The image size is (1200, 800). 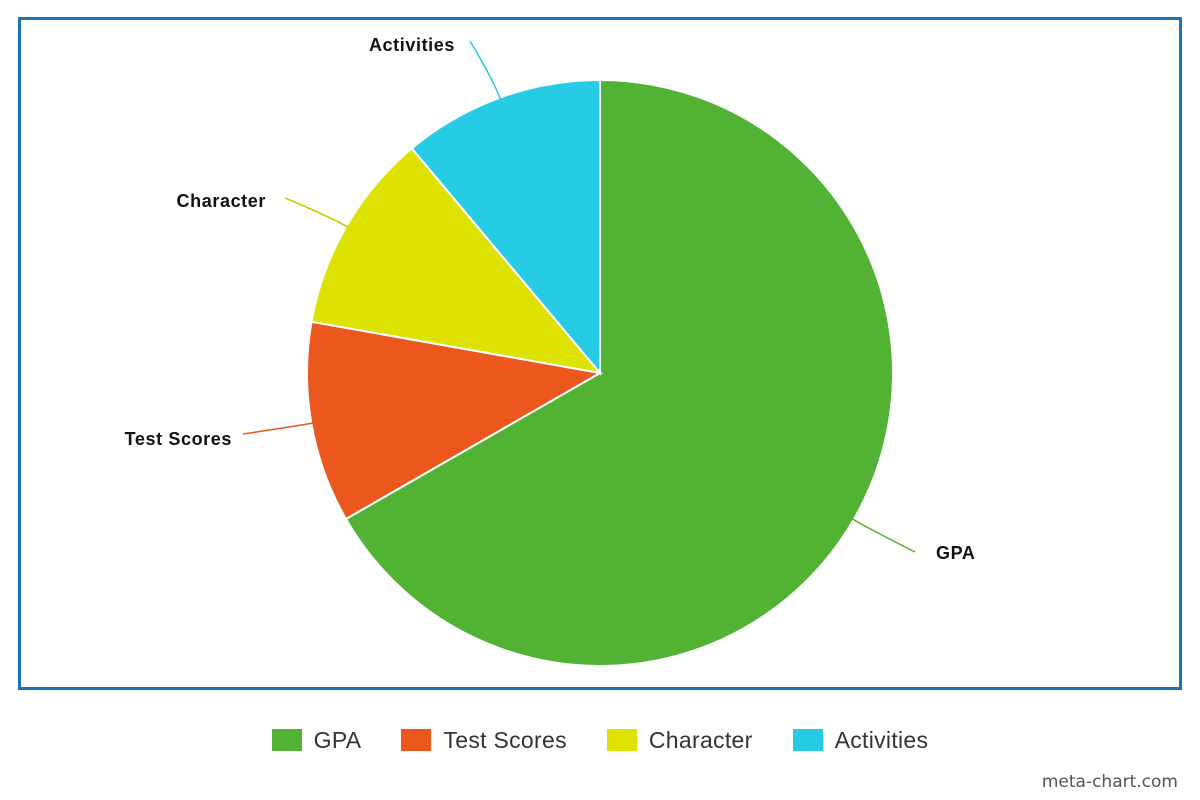 I want to click on leader-line-activities, so click(x=485, y=70).